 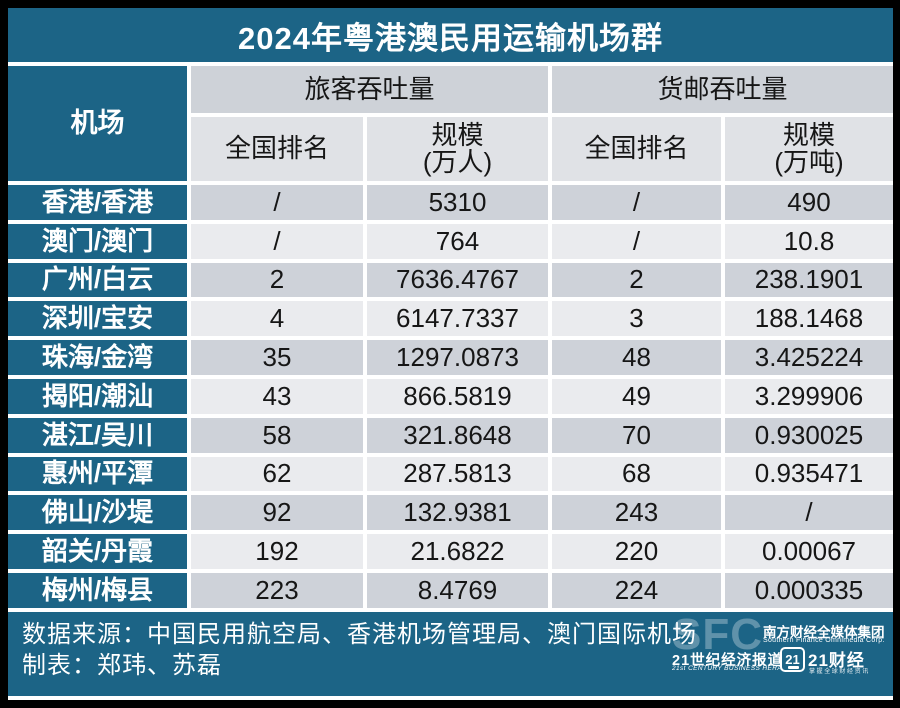 What do you see at coordinates (457, 551) in the screenshot?
I see `pax-scale: 21.6822` at bounding box center [457, 551].